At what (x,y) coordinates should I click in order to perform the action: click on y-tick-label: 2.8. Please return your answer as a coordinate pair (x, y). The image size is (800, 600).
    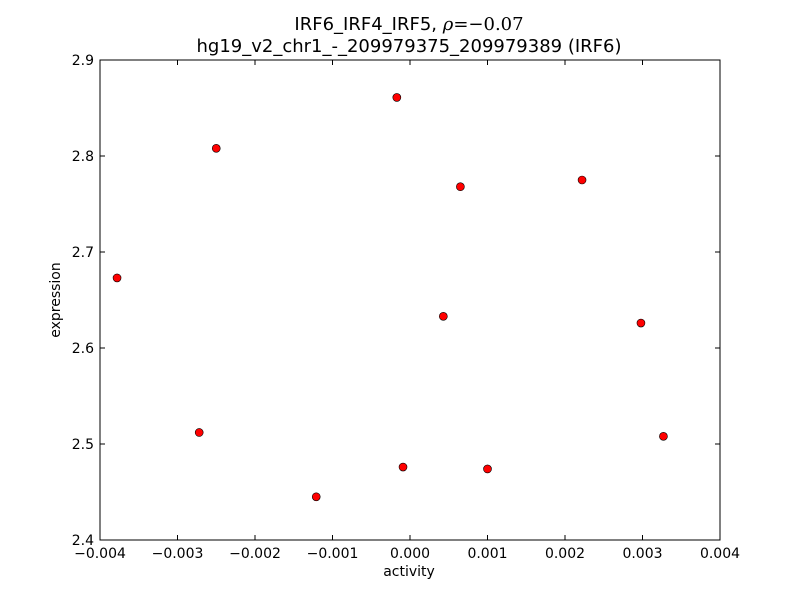
    Looking at the image, I should click on (83, 157).